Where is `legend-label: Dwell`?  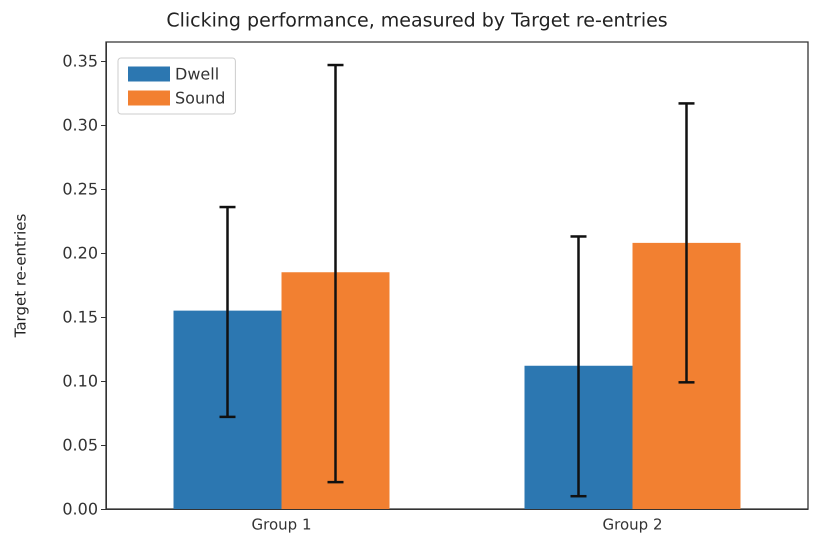 legend-label: Dwell is located at coordinates (197, 74).